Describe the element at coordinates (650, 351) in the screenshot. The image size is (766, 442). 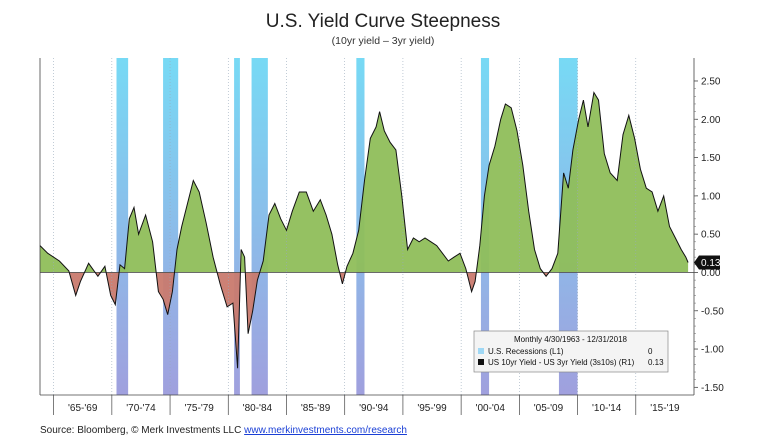
I see `legend-item-value: 0` at that location.